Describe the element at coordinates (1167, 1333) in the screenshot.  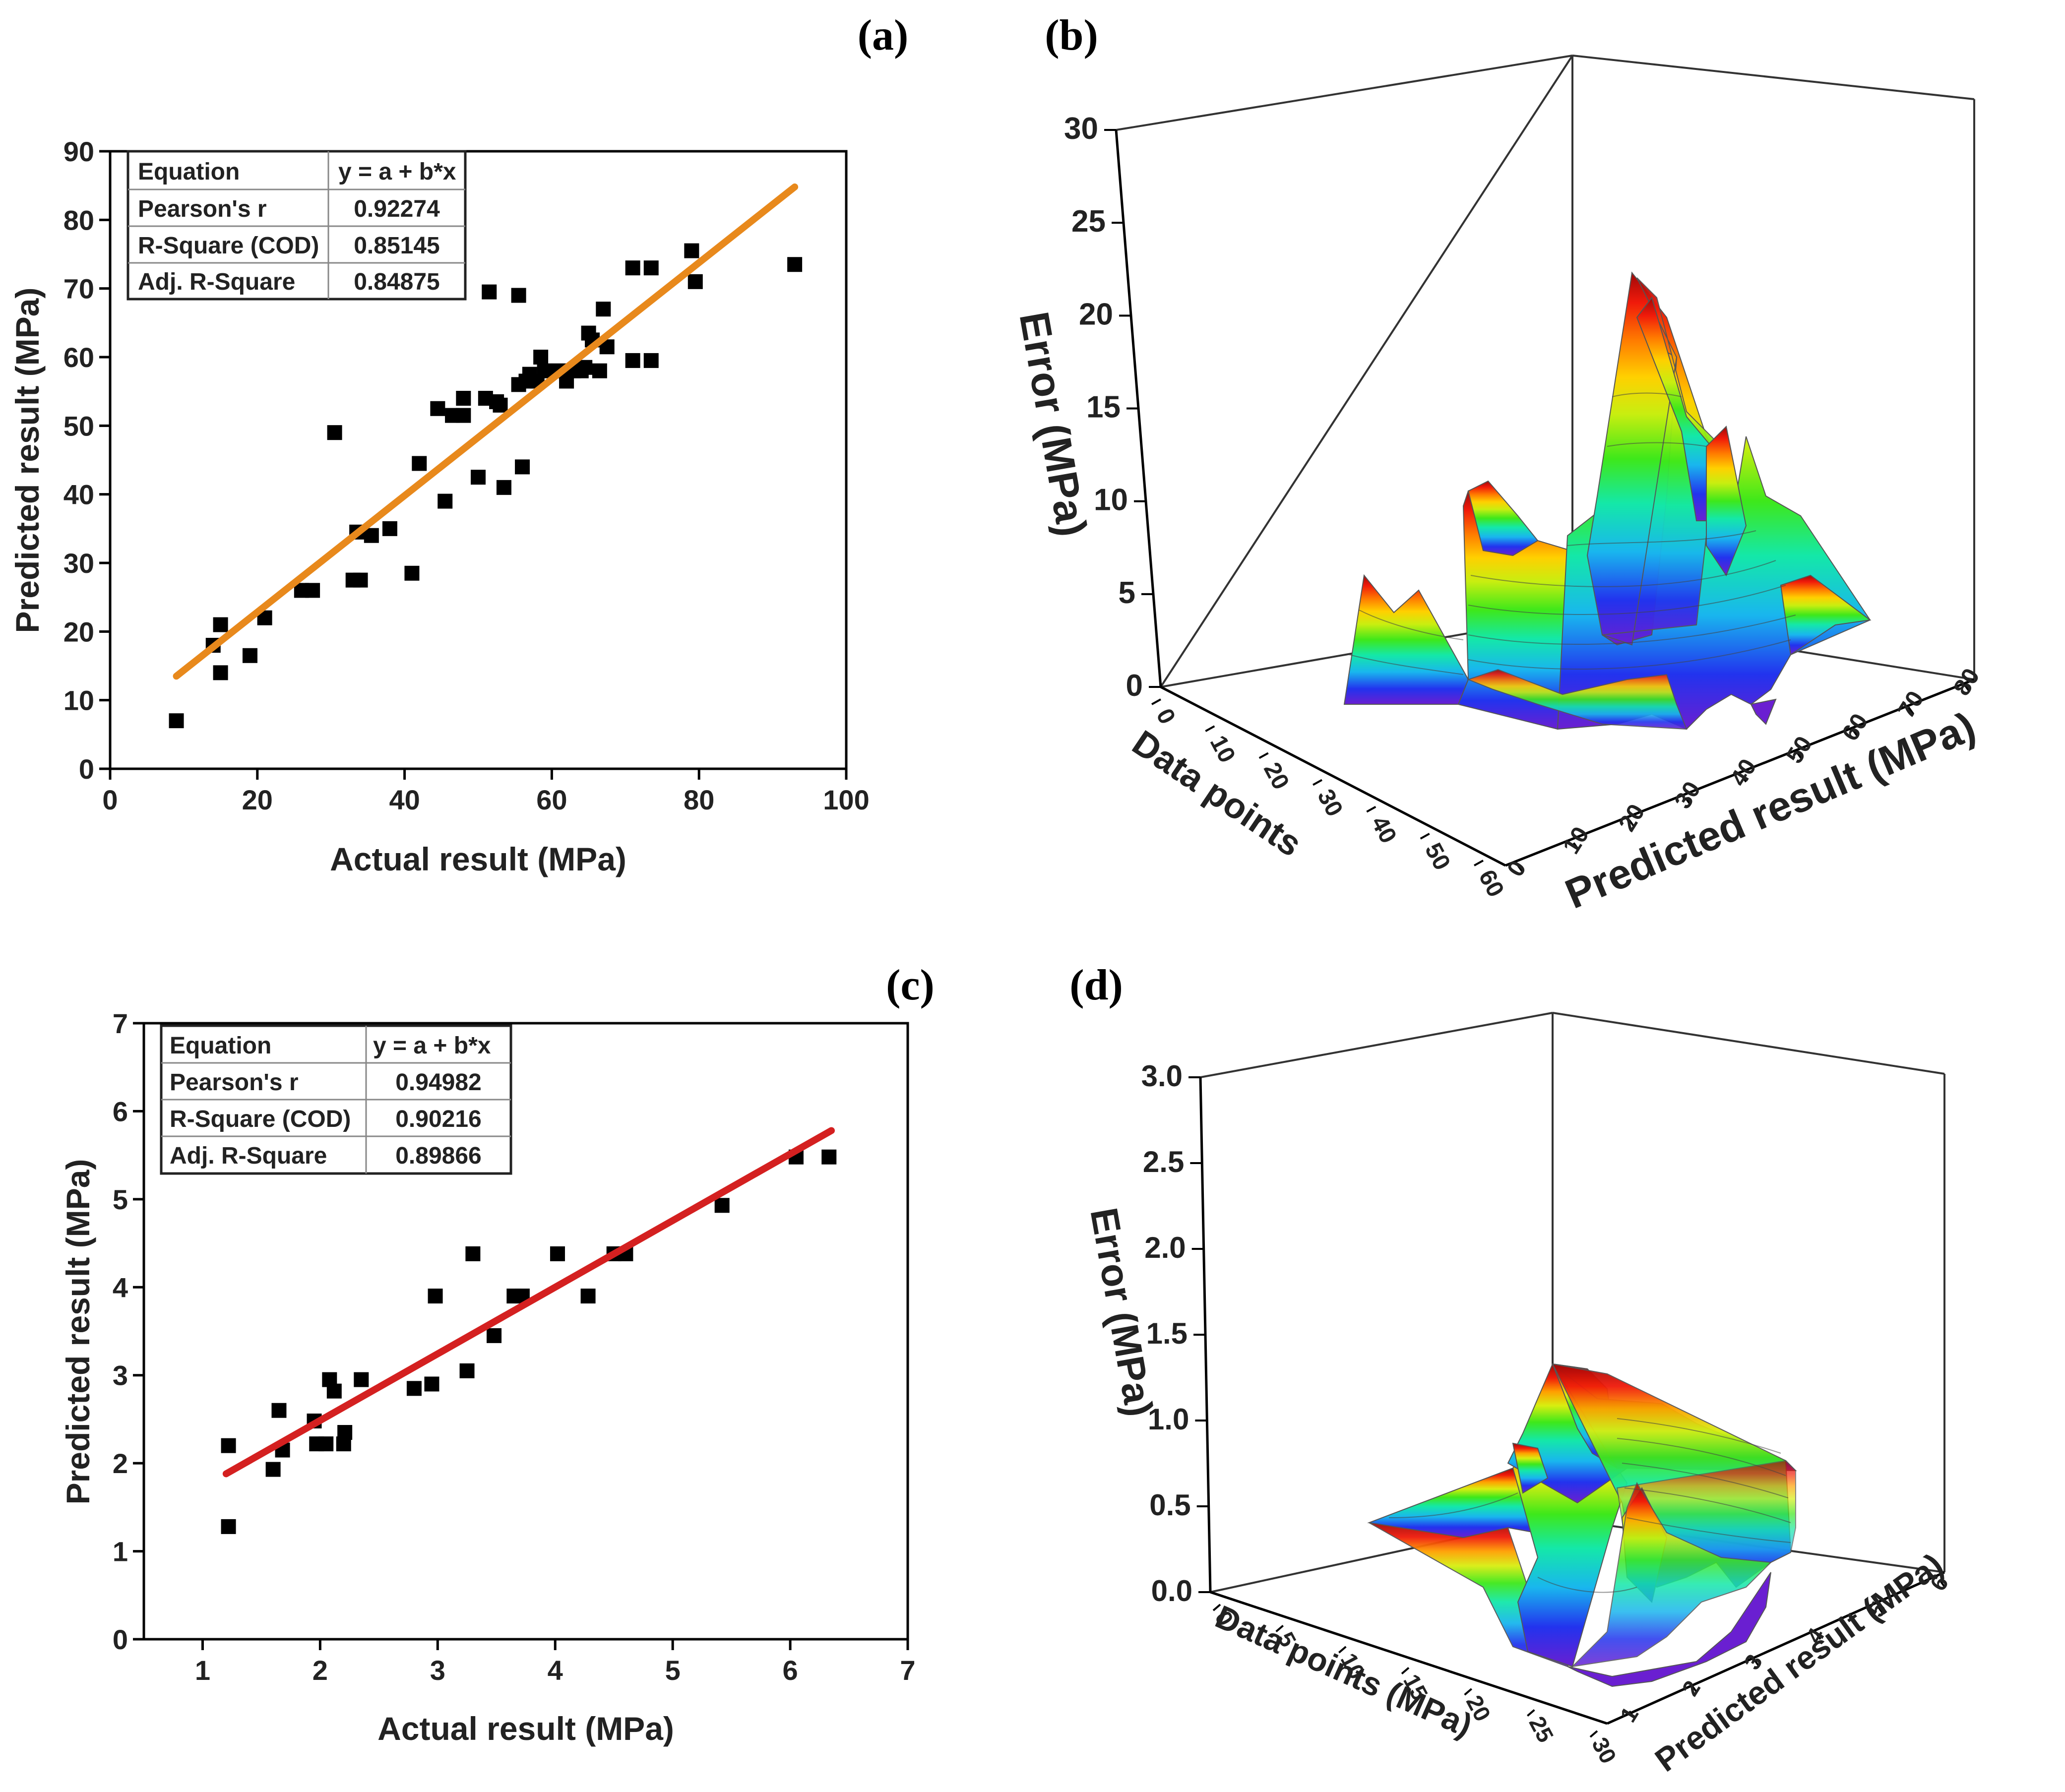
I see `tick-label: 1.5` at that location.